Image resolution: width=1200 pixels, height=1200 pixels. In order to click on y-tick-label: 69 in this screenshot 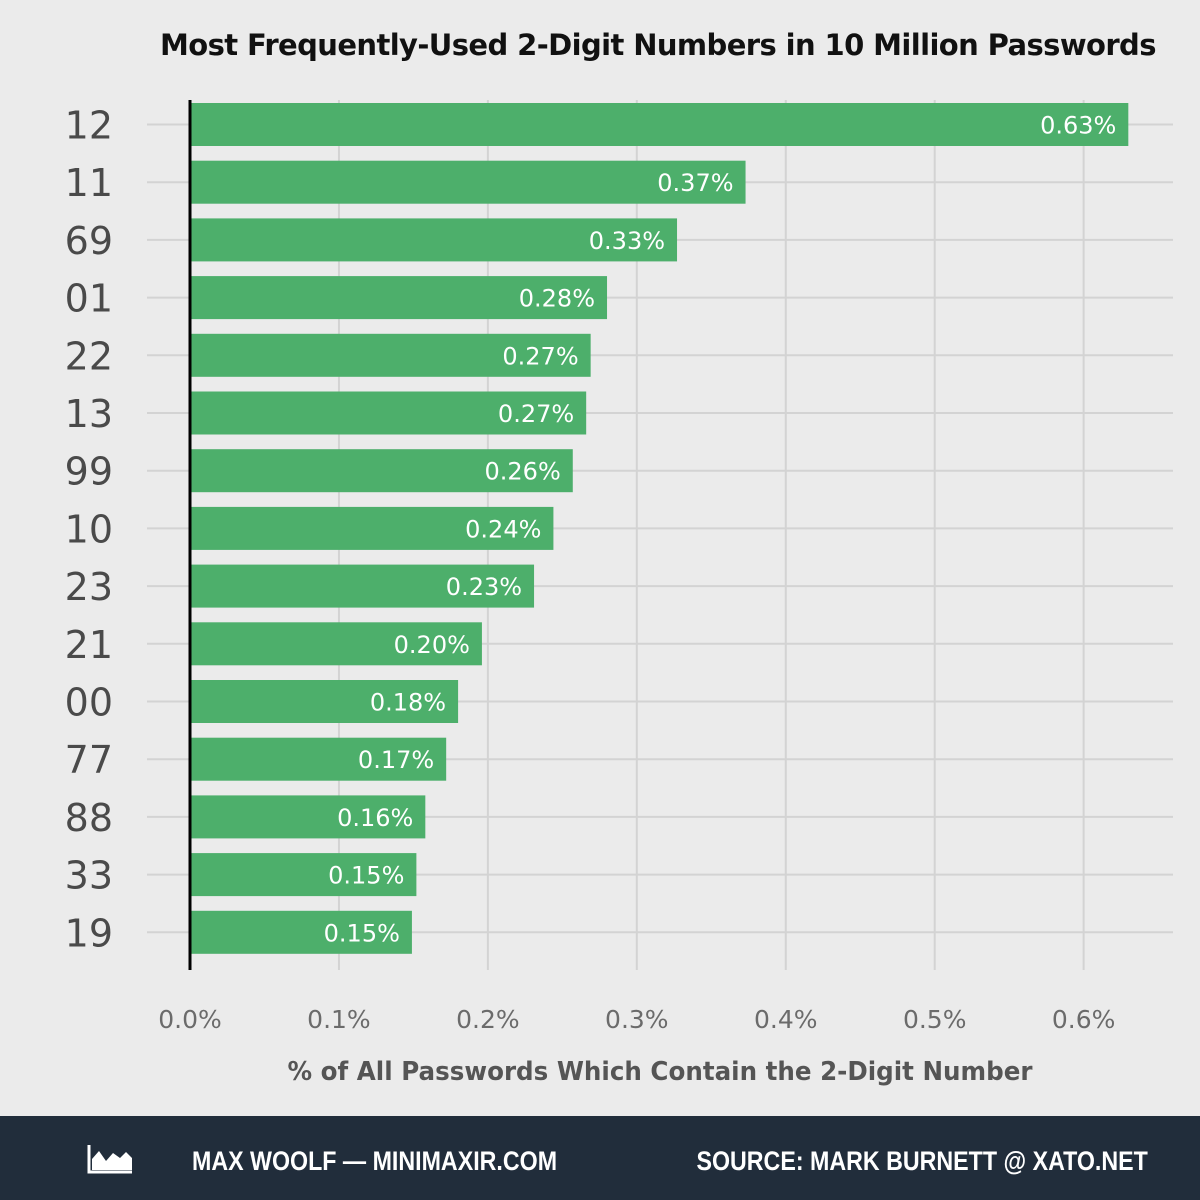, I will do `click(89, 241)`.